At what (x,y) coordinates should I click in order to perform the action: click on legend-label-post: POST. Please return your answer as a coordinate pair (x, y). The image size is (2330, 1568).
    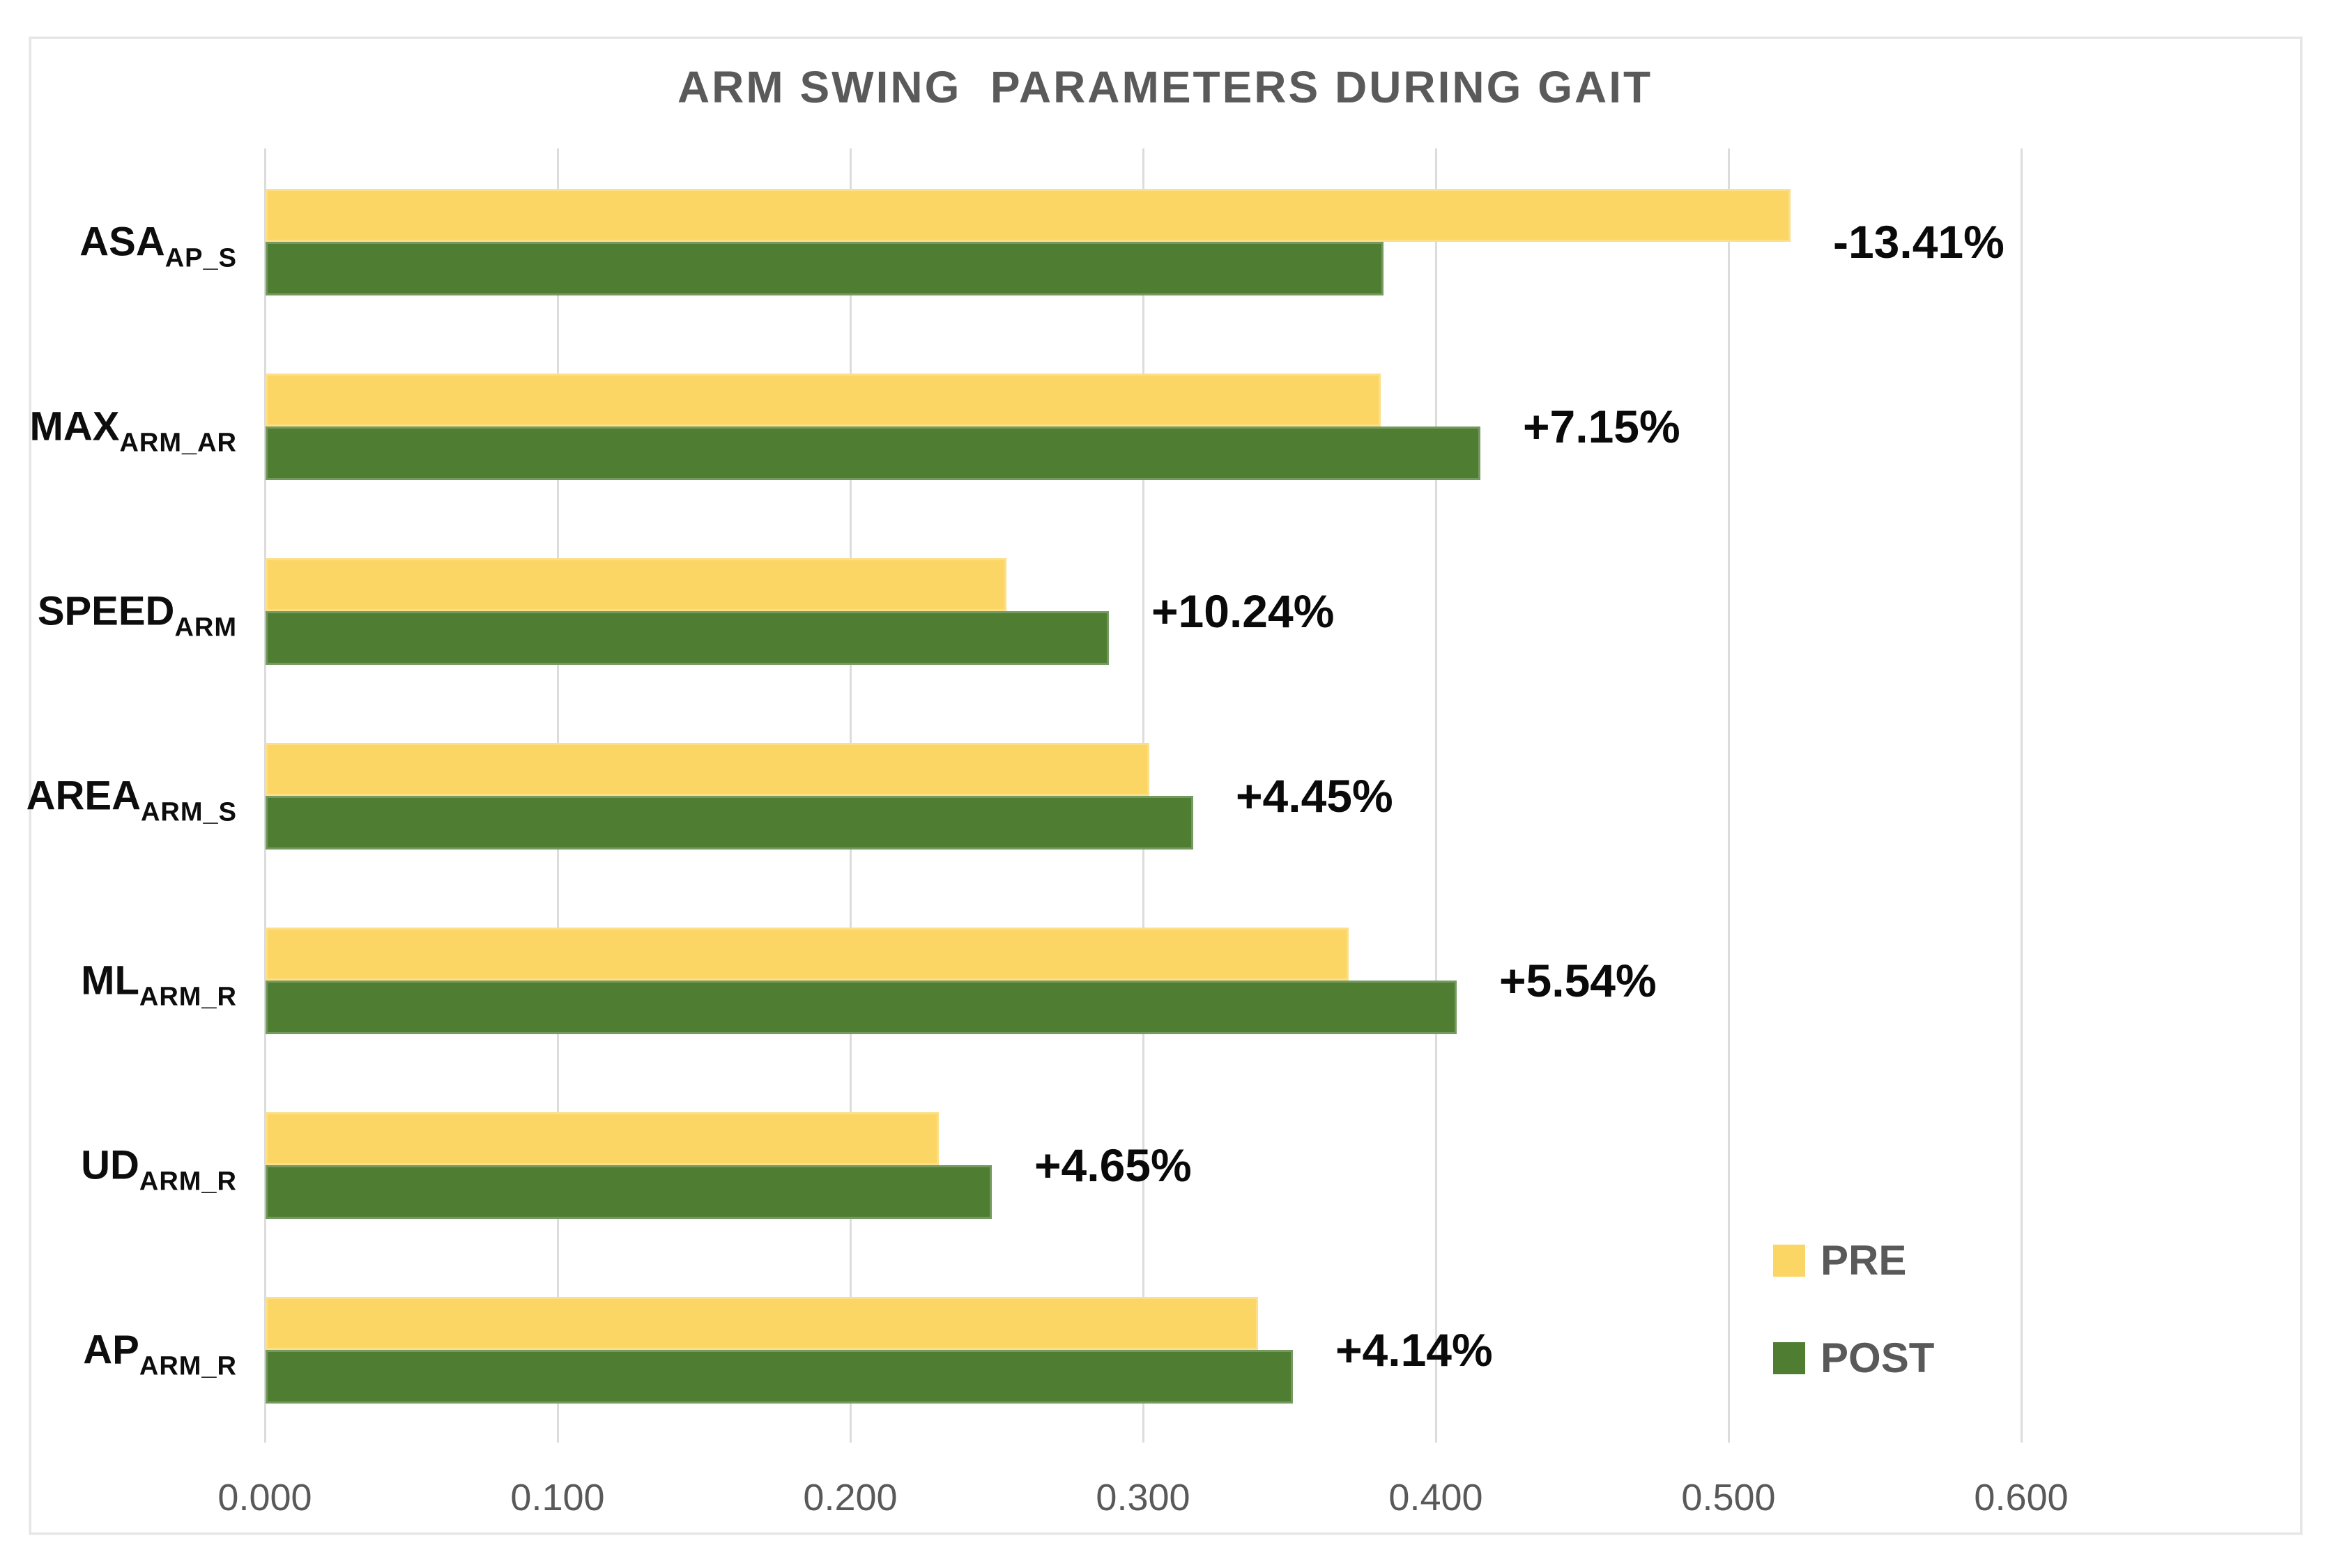
    Looking at the image, I should click on (1878, 1358).